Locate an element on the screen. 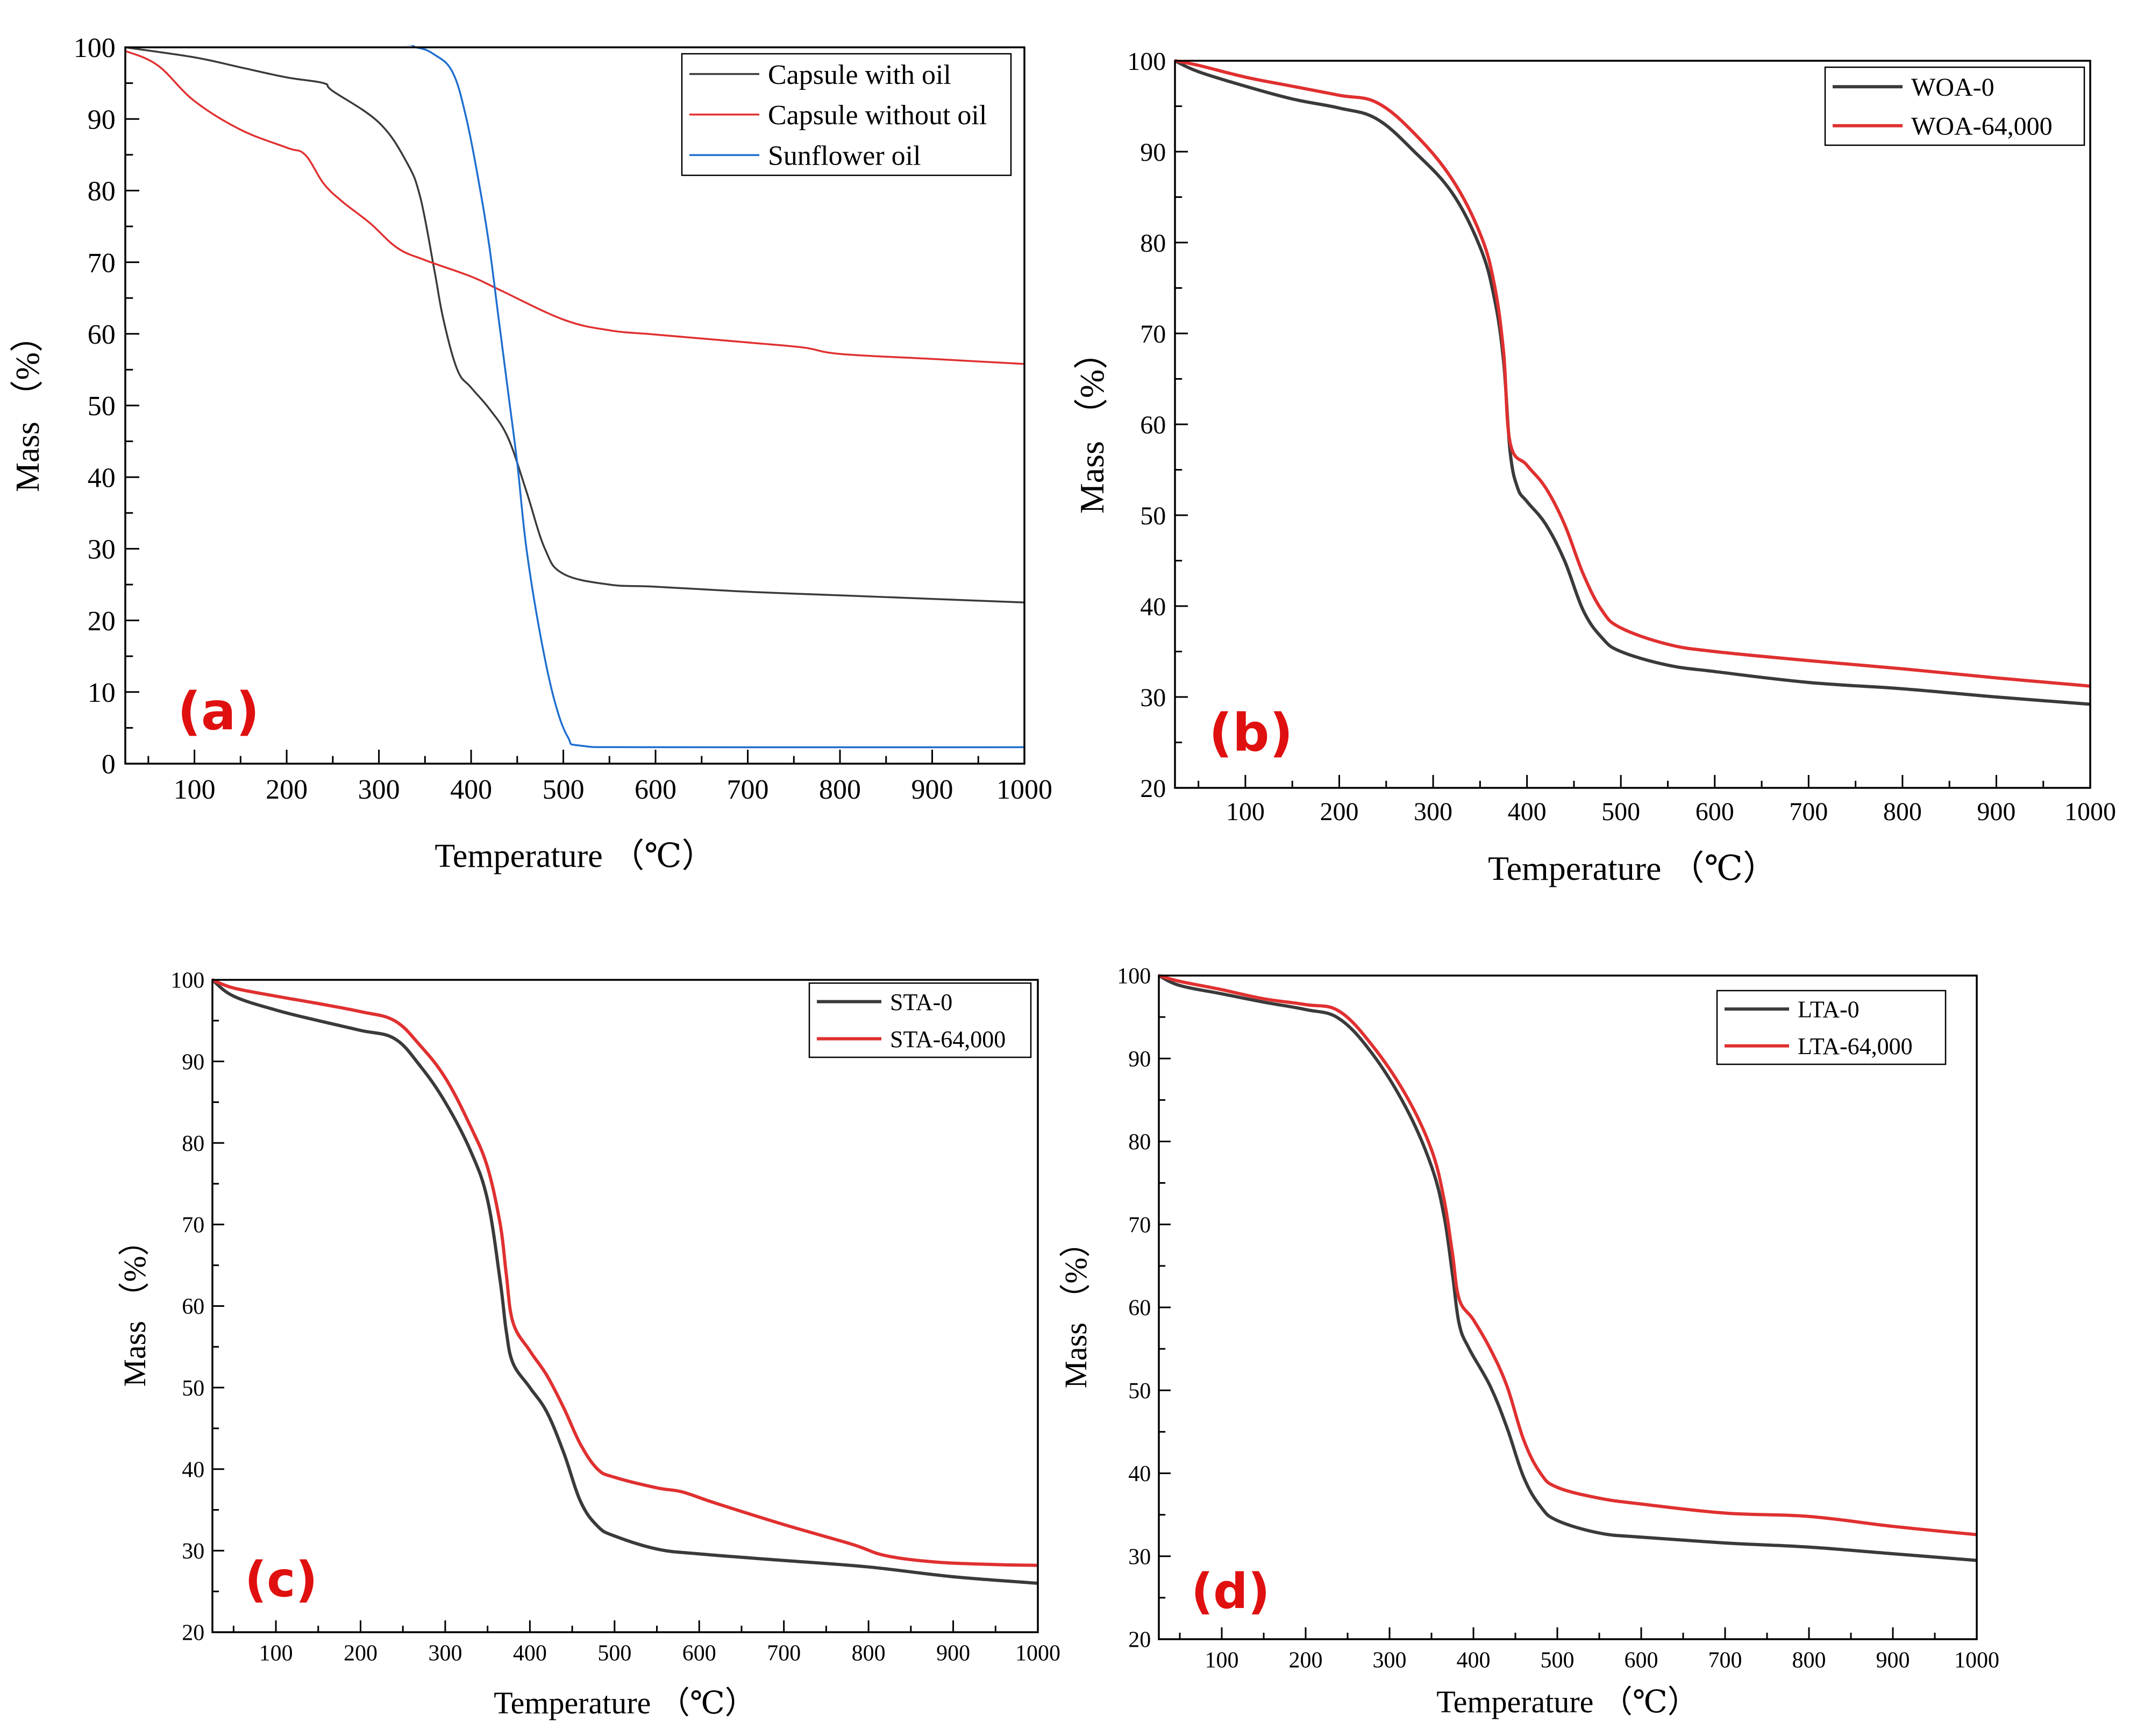 The width and height of the screenshot is (2144, 1736). legend-label: LTA-64,000 is located at coordinates (1855, 1046).